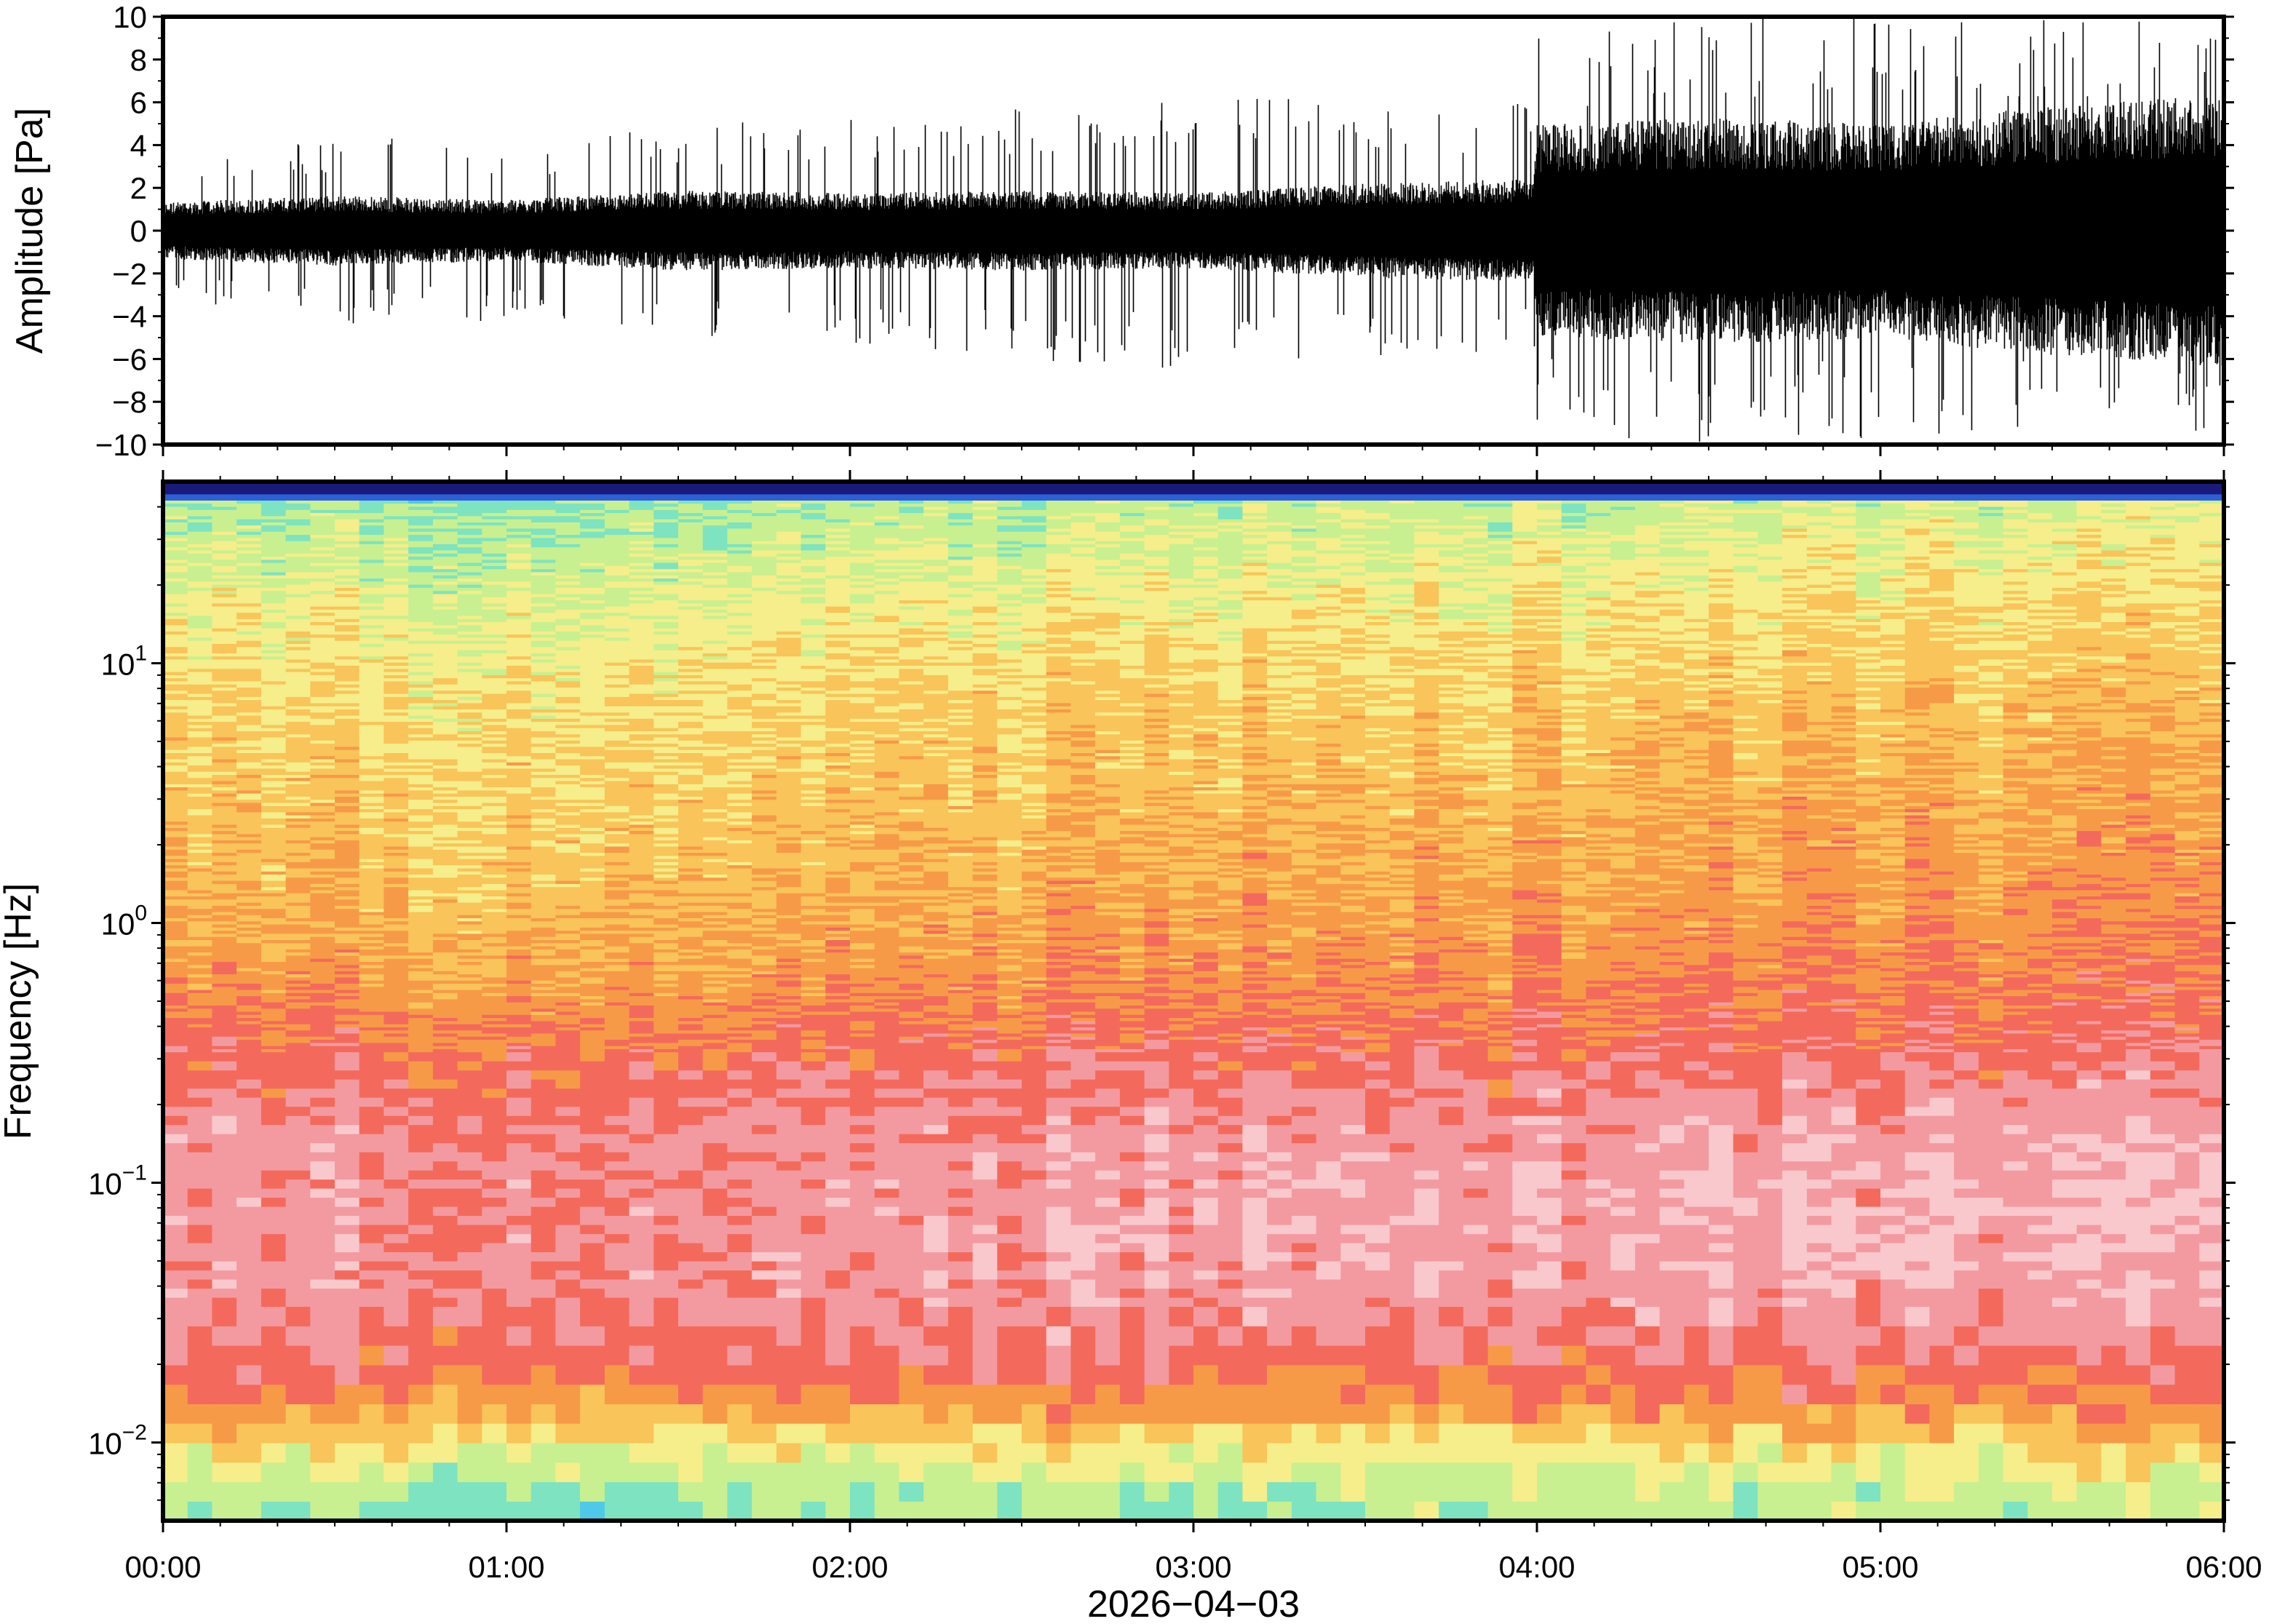 This screenshot has width=2269, height=1624. I want to click on waveform-y-tick-label: 6, so click(138, 103).